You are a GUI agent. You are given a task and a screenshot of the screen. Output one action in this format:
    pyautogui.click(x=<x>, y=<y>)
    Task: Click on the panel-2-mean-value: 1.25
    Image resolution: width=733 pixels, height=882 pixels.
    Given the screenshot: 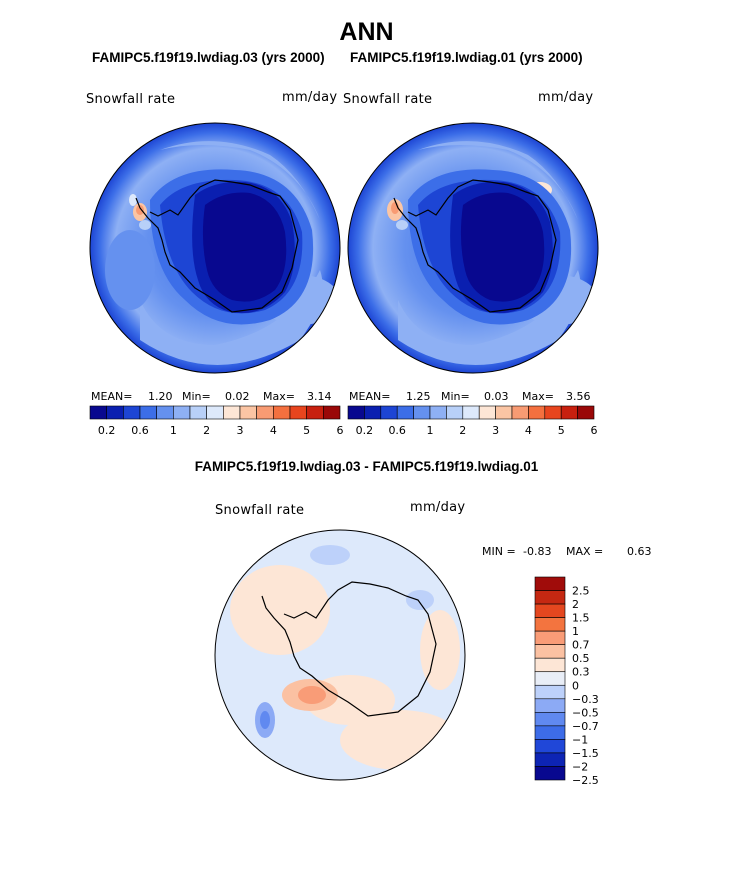 What is the action you would take?
    pyautogui.click(x=418, y=396)
    